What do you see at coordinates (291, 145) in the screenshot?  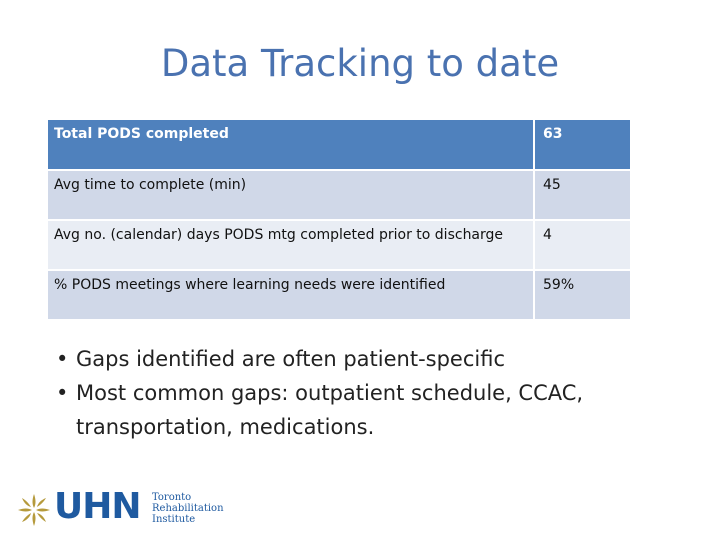 I see `table-cell-label: Total PODS completed` at bounding box center [291, 145].